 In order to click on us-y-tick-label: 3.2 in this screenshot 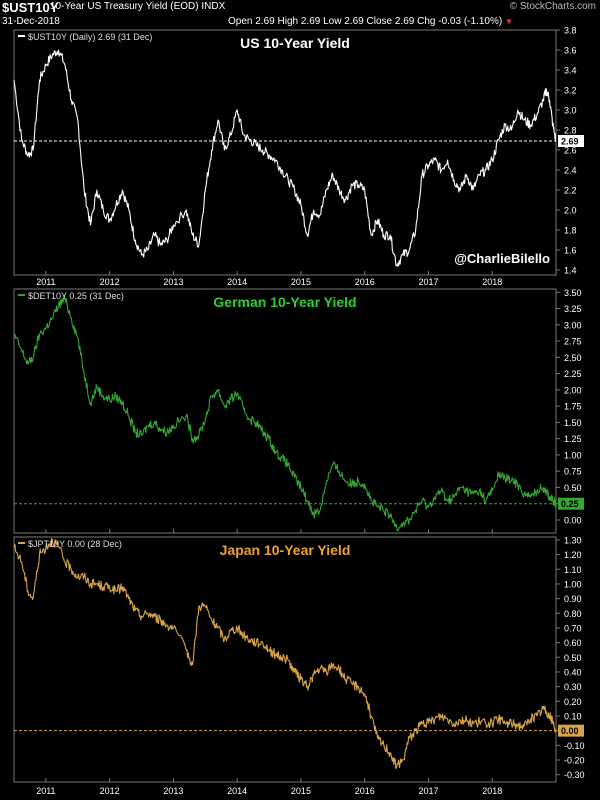, I will do `click(570, 91)`.